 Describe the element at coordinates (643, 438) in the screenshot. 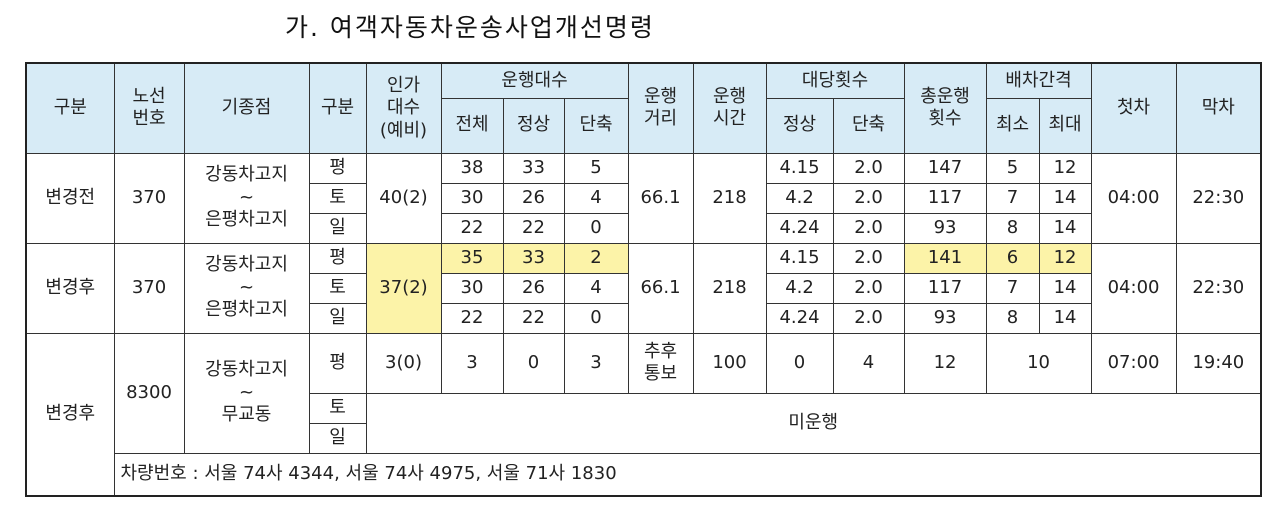

I see `row: 일` at that location.